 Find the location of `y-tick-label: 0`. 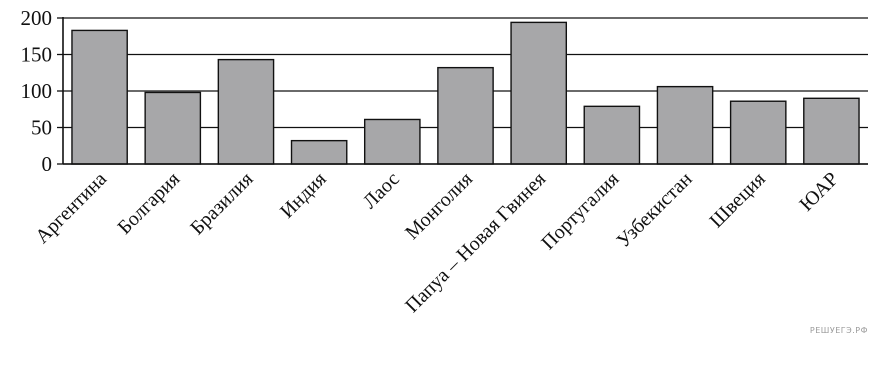

y-tick-label: 0 is located at coordinates (47, 164).